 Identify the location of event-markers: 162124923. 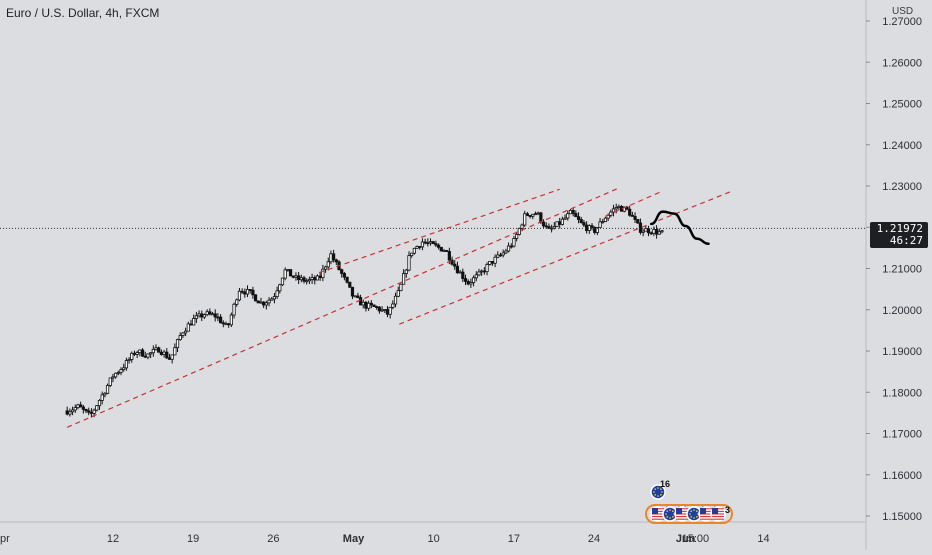
(689, 501).